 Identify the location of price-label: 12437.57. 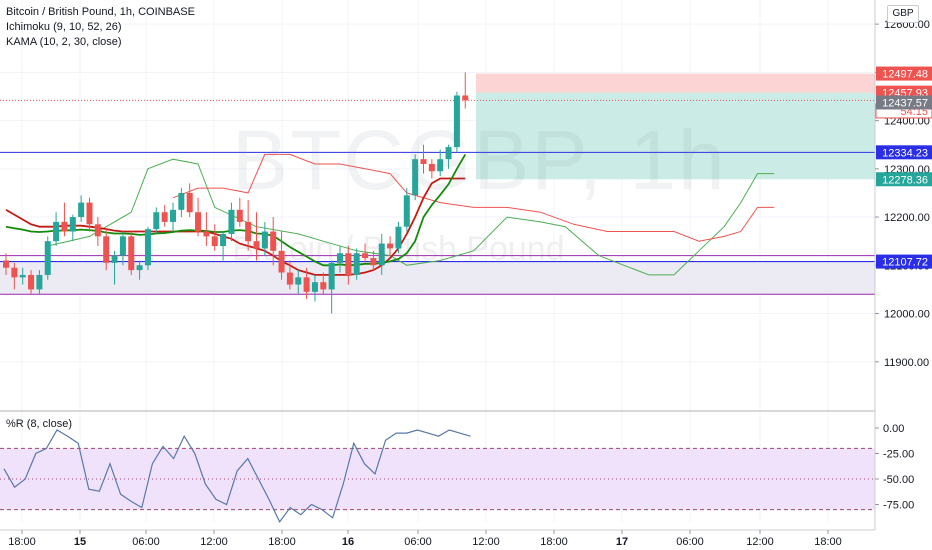
(904, 102).